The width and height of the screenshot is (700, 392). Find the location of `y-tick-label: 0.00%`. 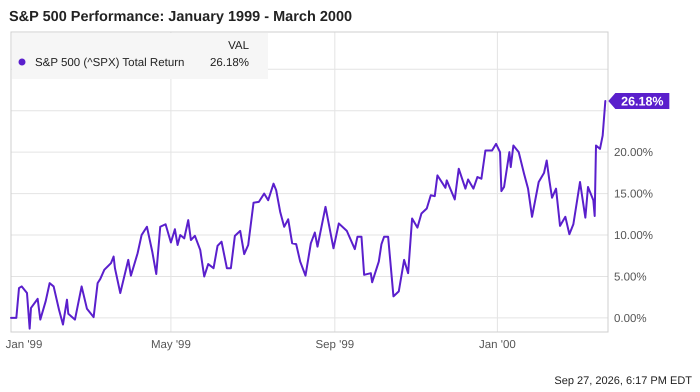

y-tick-label: 0.00% is located at coordinates (630, 318).